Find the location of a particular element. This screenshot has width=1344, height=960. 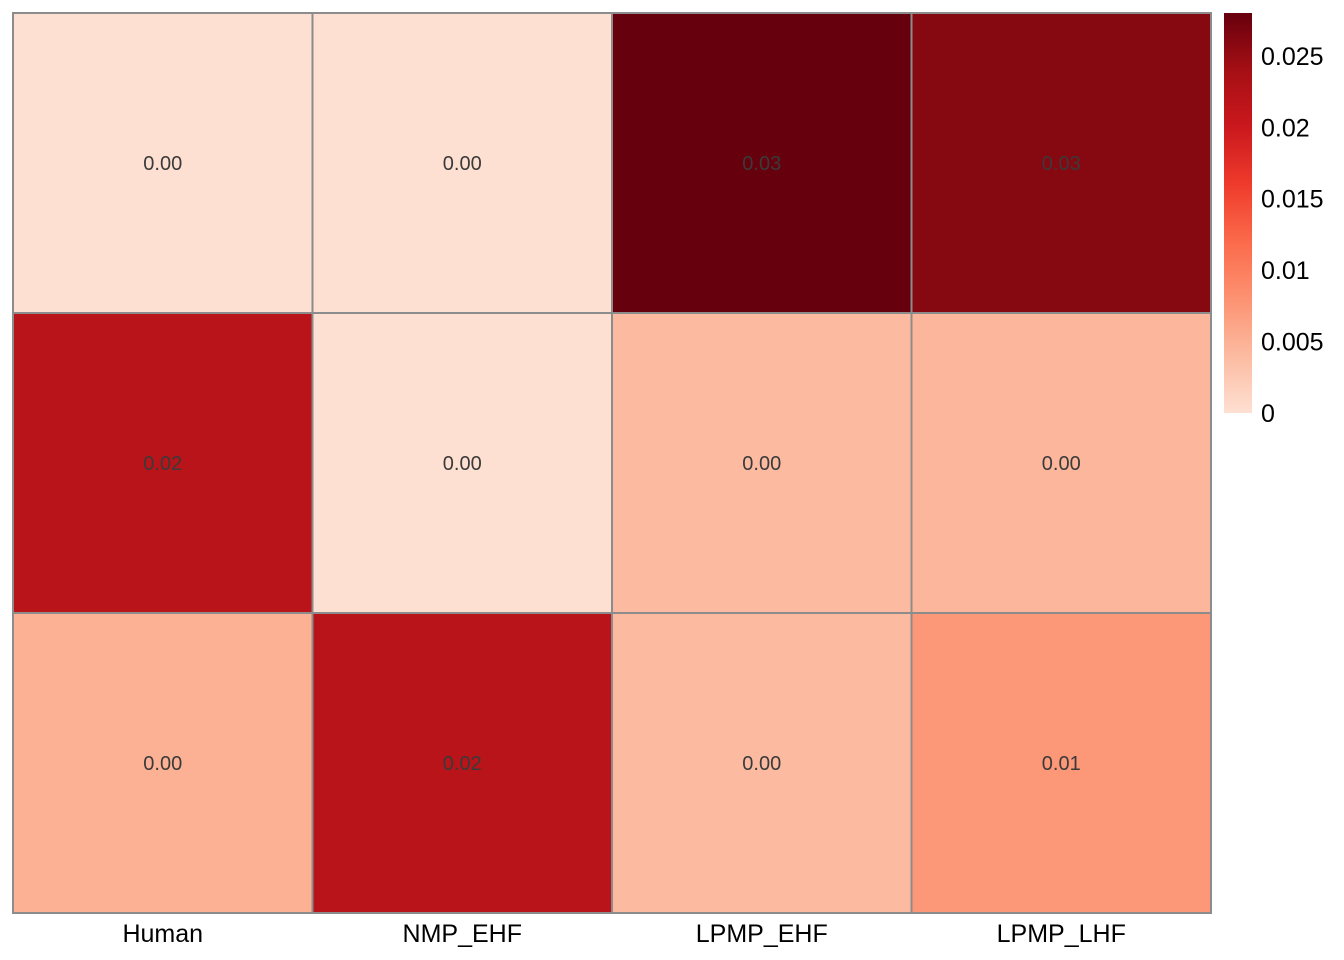

colorbar-legend: 0 0.005 0.01 0.015 0.02 0.025 is located at coordinates (1274, 220).